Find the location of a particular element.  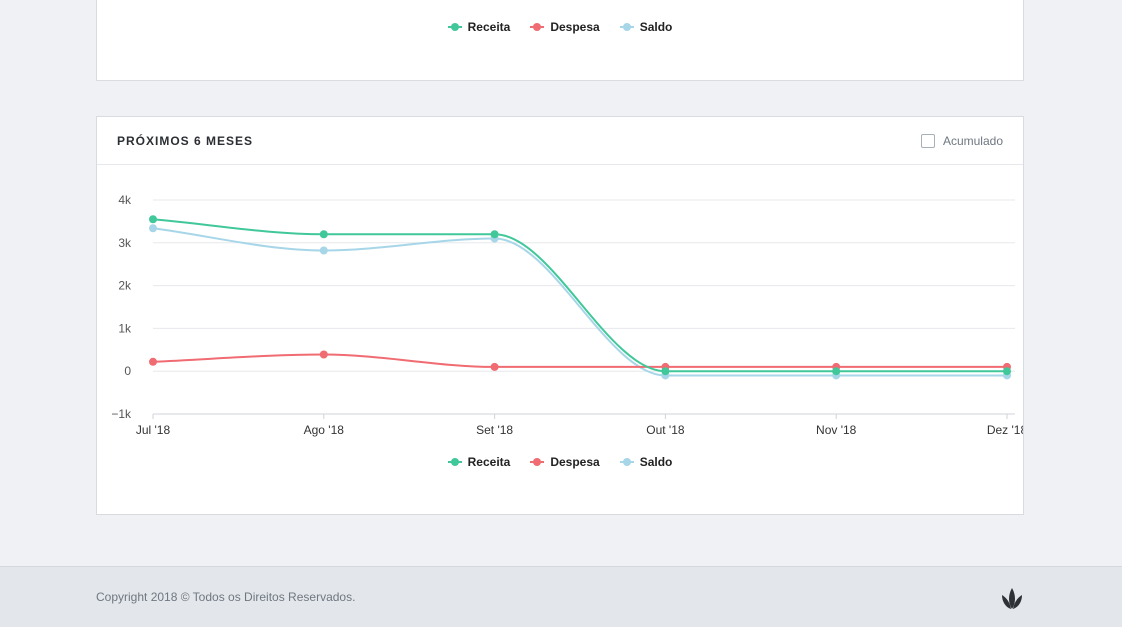

x-tick-label: Set '18 is located at coordinates (494, 430).